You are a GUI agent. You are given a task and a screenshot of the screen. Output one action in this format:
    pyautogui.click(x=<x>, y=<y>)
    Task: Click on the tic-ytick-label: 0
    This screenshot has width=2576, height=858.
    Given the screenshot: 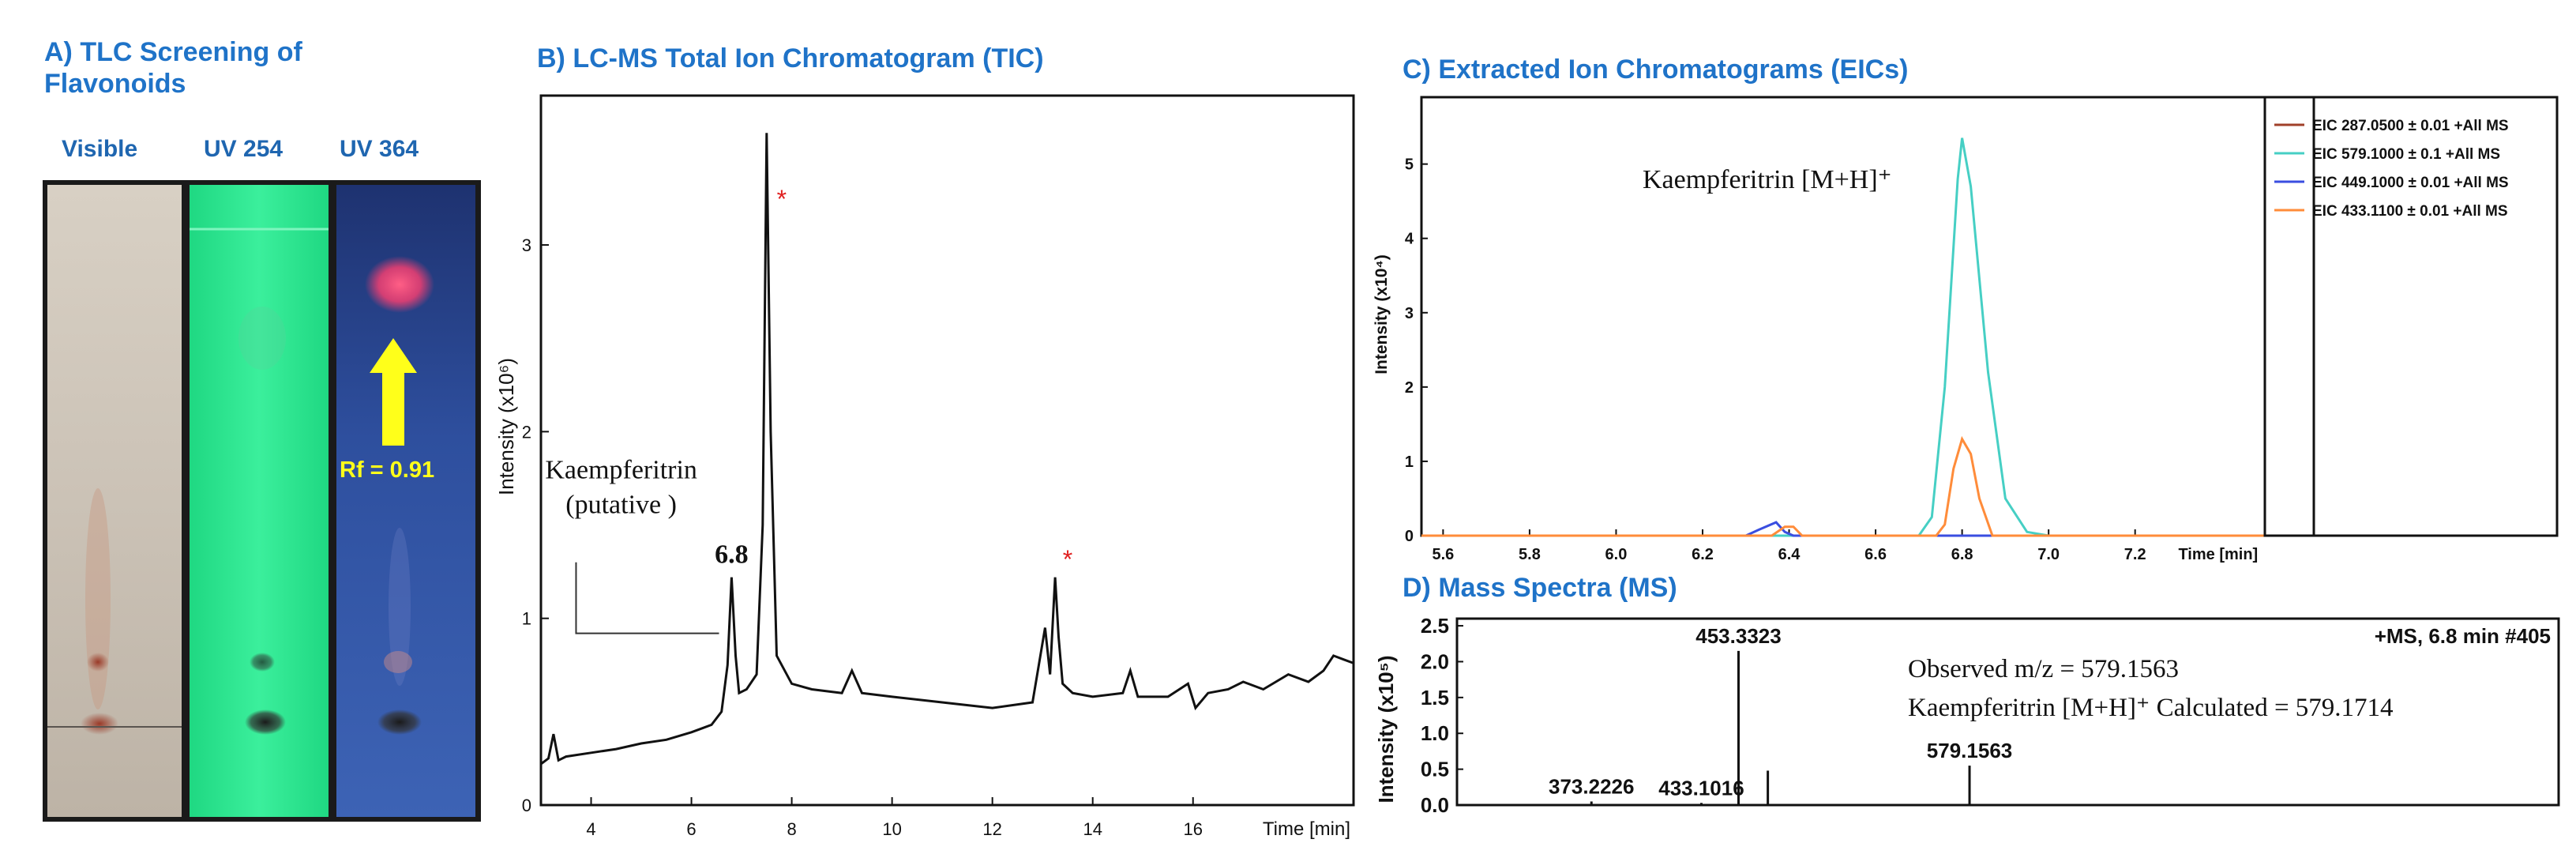 What is the action you would take?
    pyautogui.click(x=526, y=806)
    